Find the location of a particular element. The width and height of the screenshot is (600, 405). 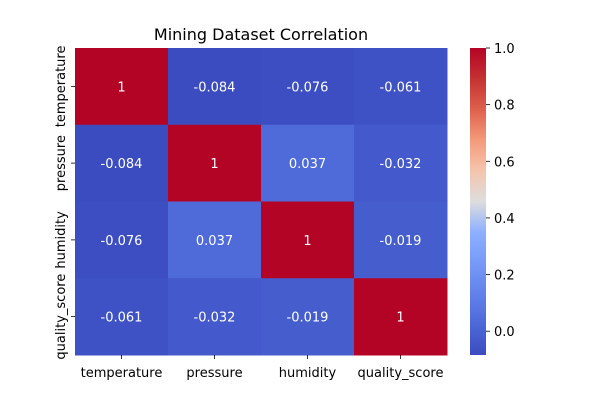

colorbar-tick-label: 1.0 is located at coordinates (504, 49).